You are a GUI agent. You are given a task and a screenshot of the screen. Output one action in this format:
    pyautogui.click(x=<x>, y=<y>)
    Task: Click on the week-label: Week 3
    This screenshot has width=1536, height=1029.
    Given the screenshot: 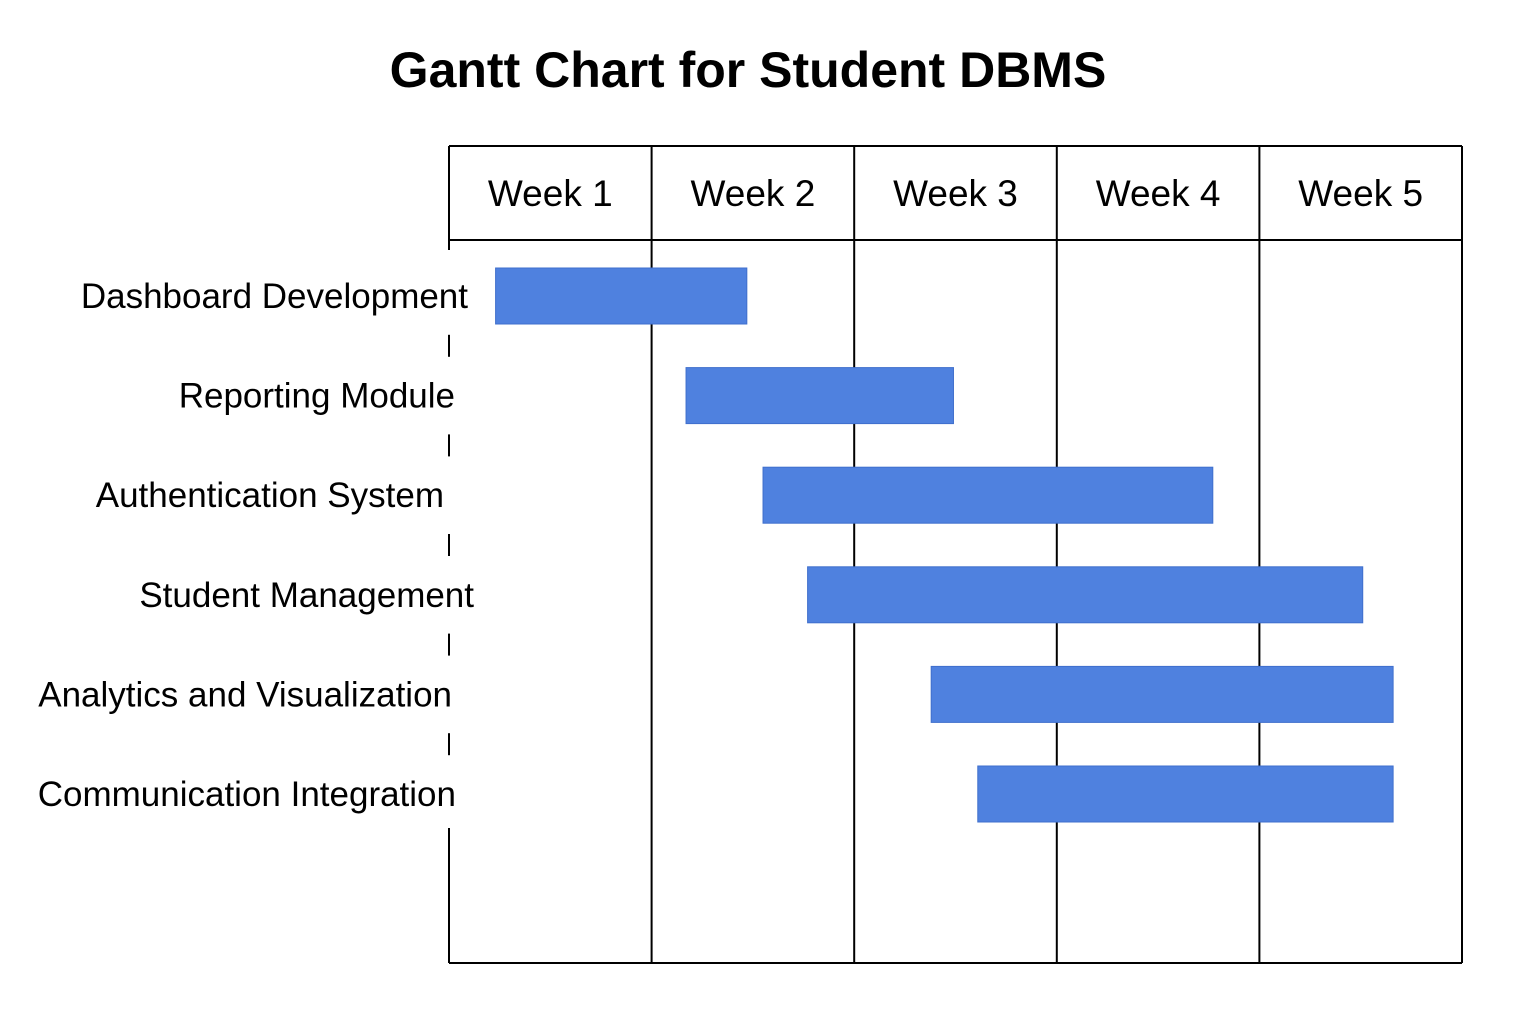 What is the action you would take?
    pyautogui.click(x=955, y=193)
    